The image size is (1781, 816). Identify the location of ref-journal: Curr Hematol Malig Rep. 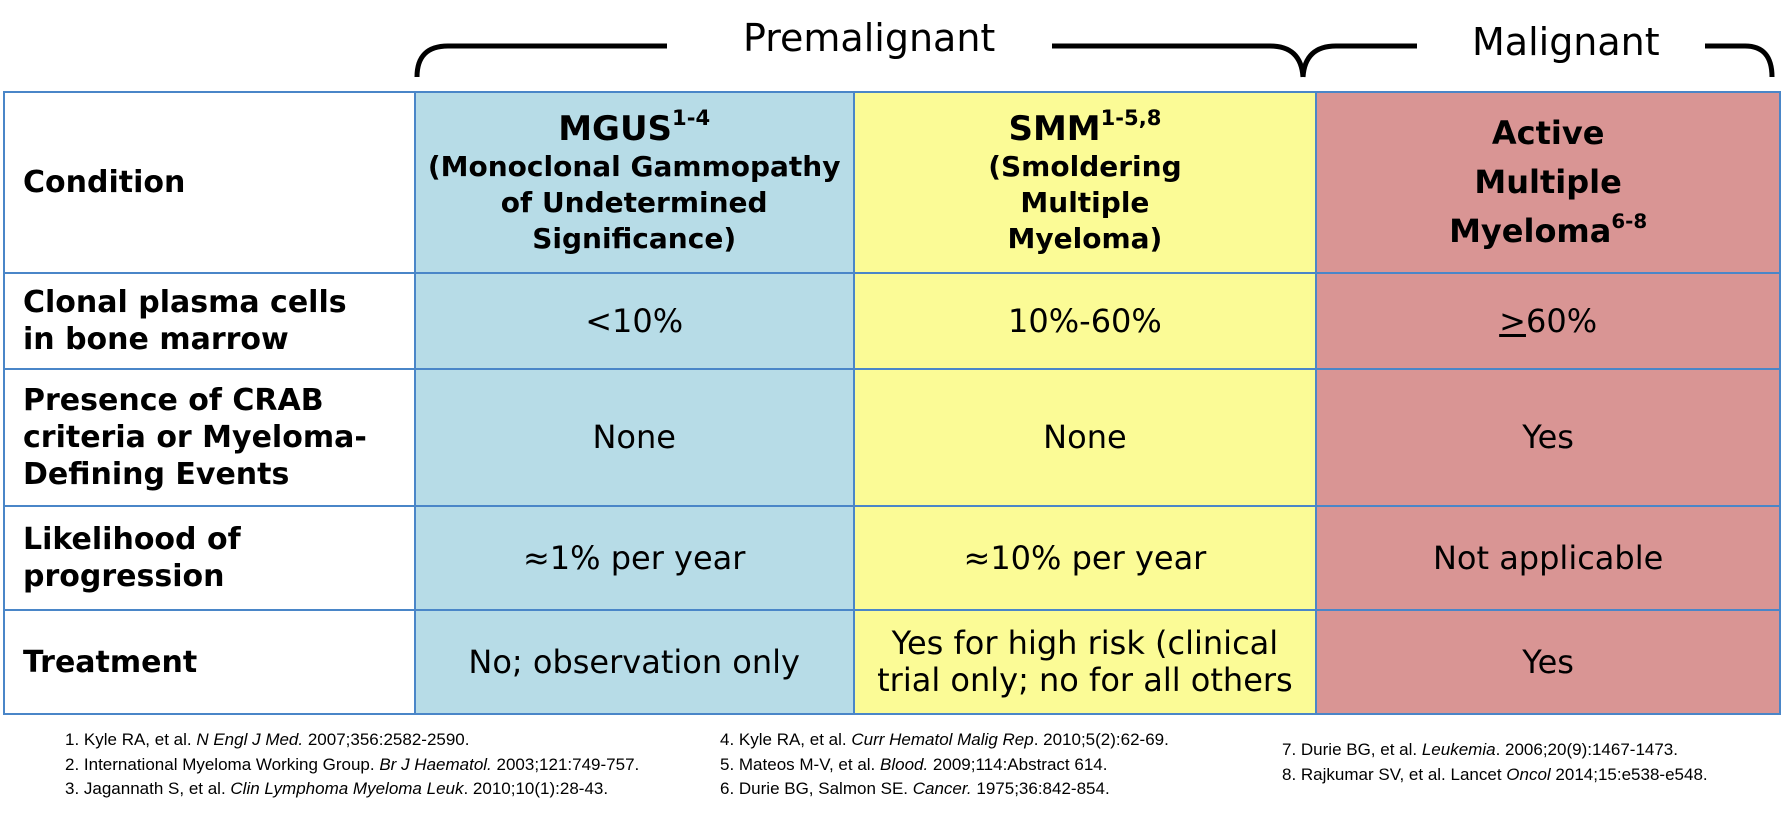
(942, 739).